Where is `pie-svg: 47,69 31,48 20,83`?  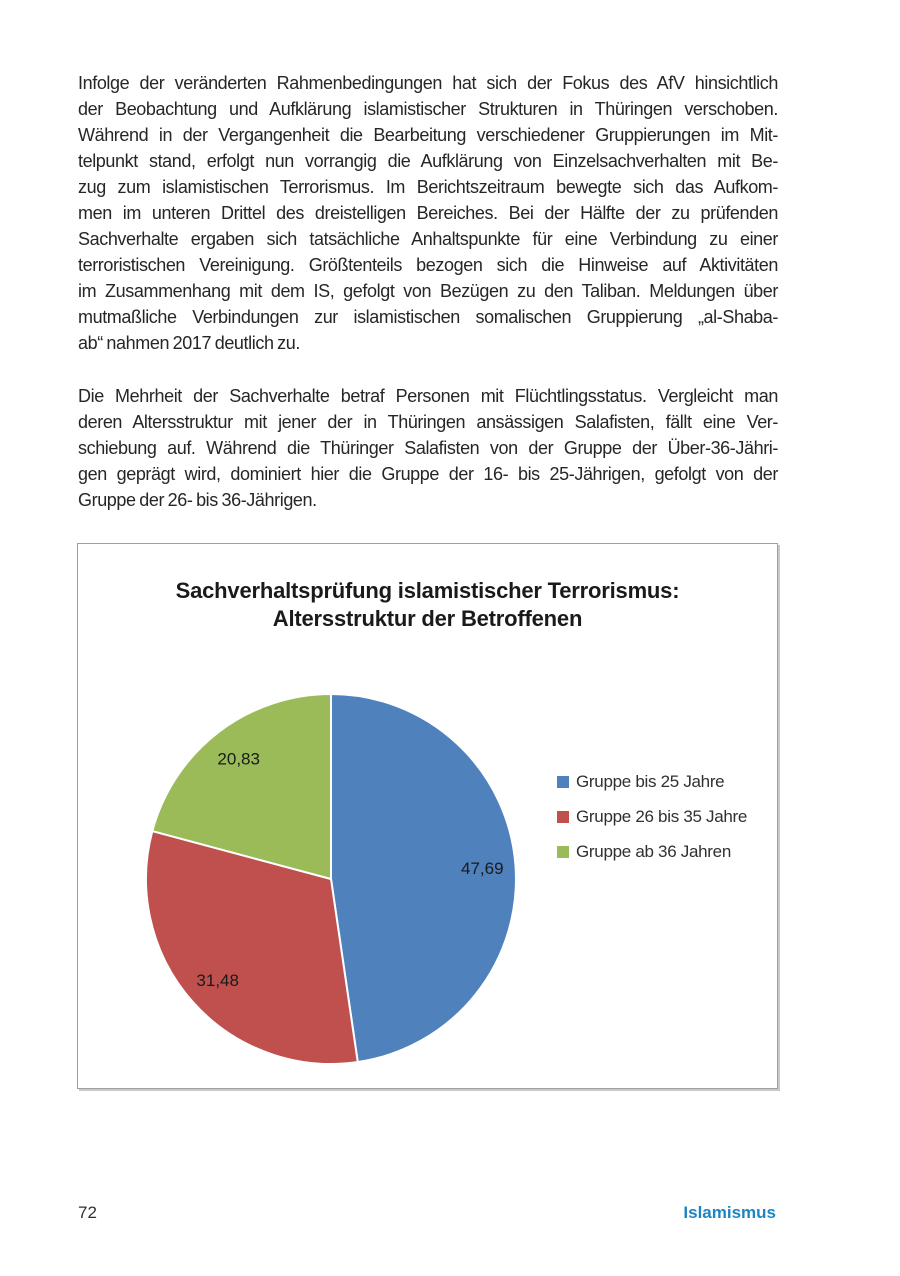 pie-svg: 47,69 31,48 20,83 is located at coordinates (331, 878).